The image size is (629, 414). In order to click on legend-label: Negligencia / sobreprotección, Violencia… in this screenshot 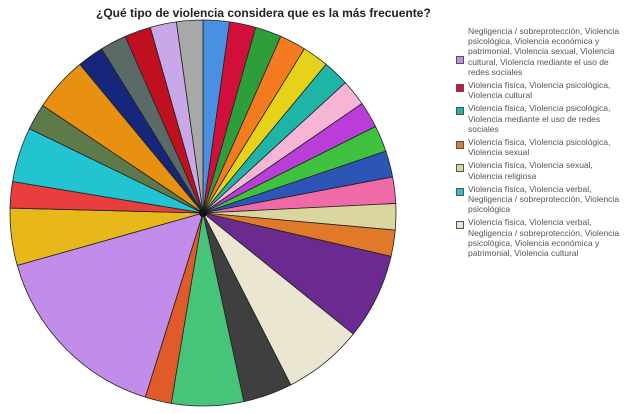, I will do `click(544, 51)`.